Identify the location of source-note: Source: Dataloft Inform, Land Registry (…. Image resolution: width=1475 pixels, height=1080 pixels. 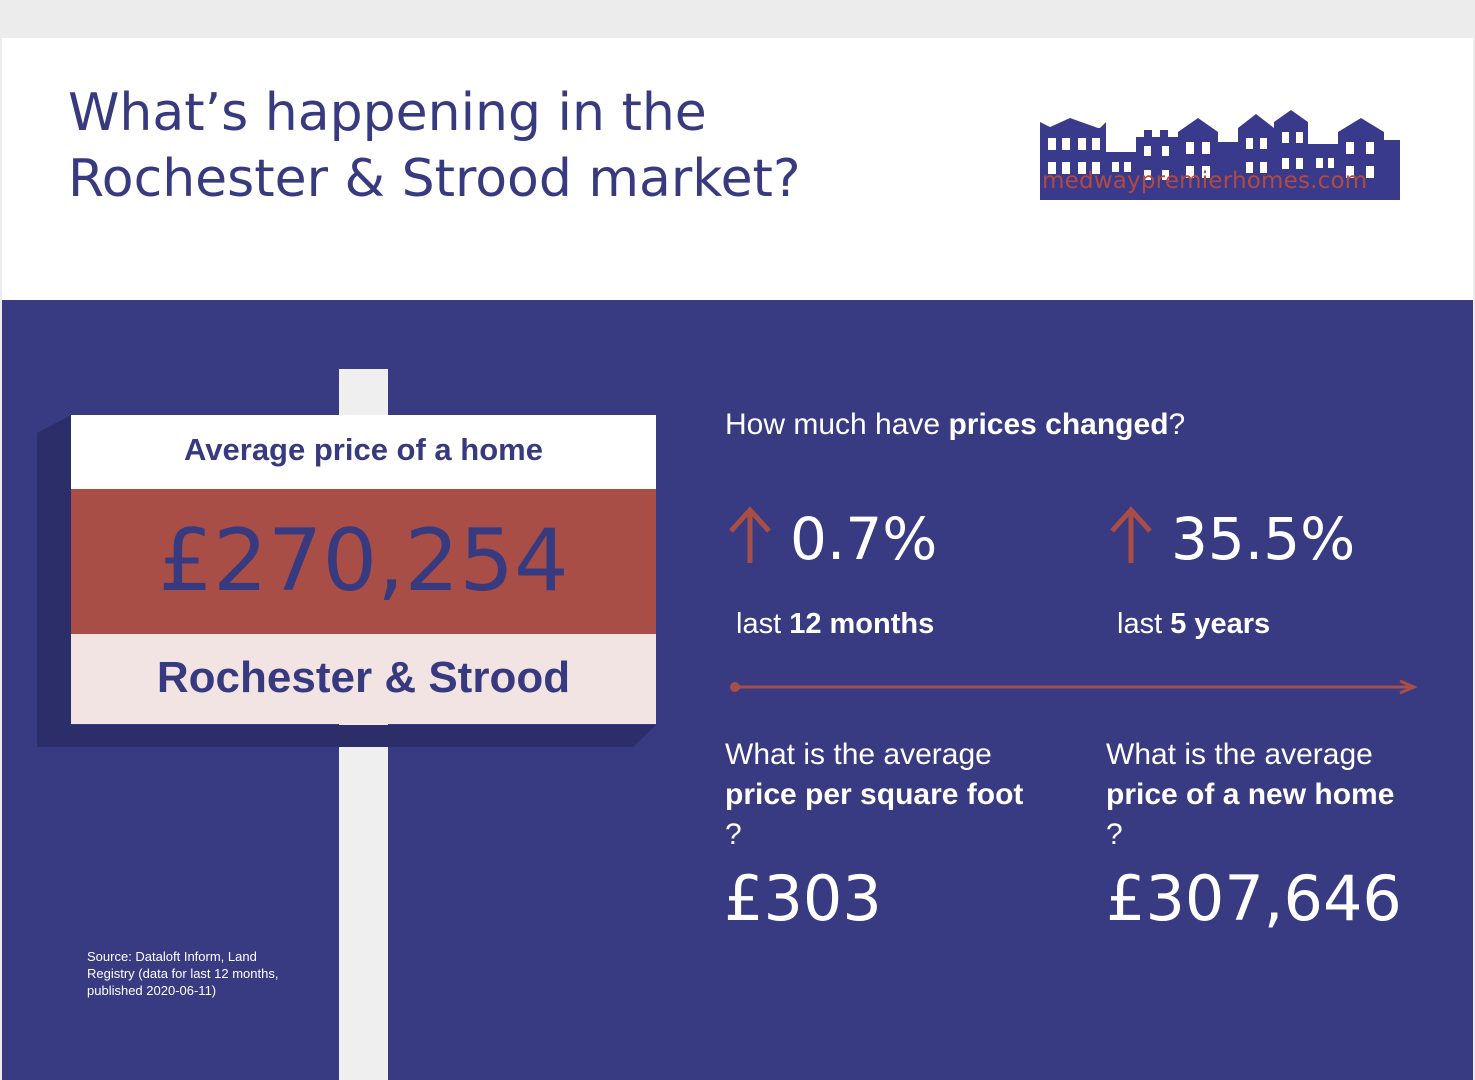
(202, 973).